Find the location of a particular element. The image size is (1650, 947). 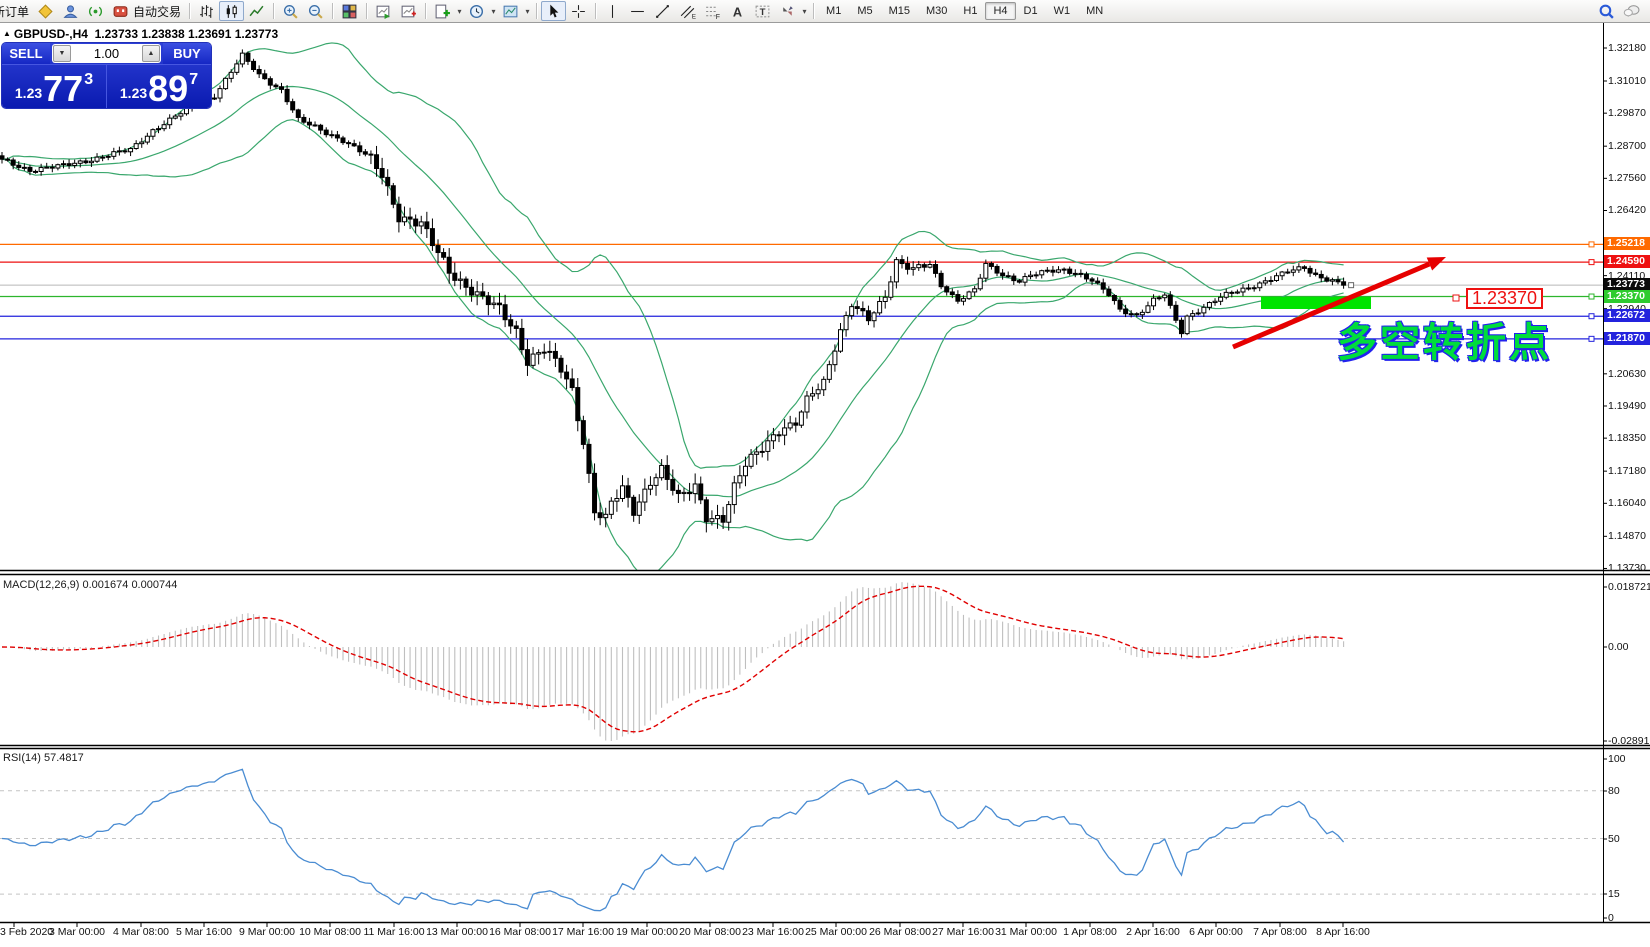

price-tick: 1.28700 is located at coordinates (1627, 146).